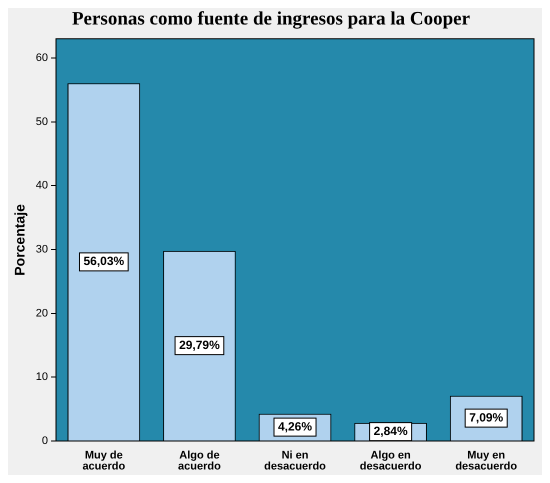 The height and width of the screenshot is (483, 550). I want to click on y-tick-label: 0, so click(45, 441).